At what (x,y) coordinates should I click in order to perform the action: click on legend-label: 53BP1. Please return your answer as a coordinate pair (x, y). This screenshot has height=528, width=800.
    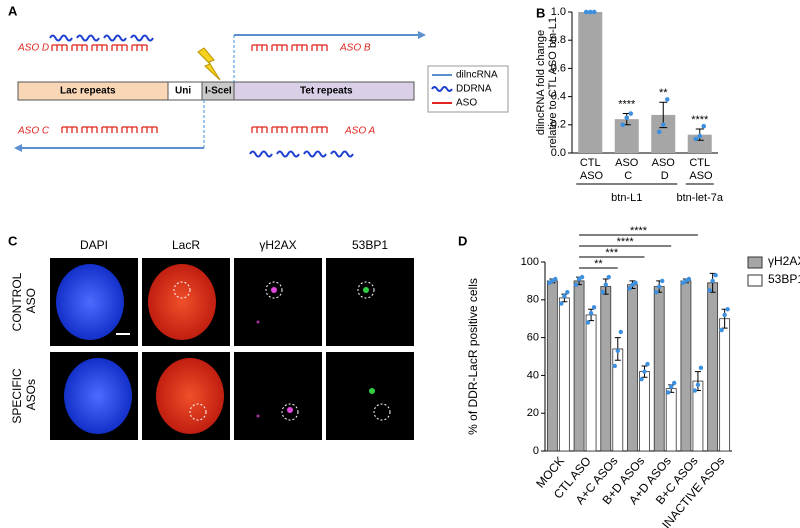
    Looking at the image, I should click on (784, 279).